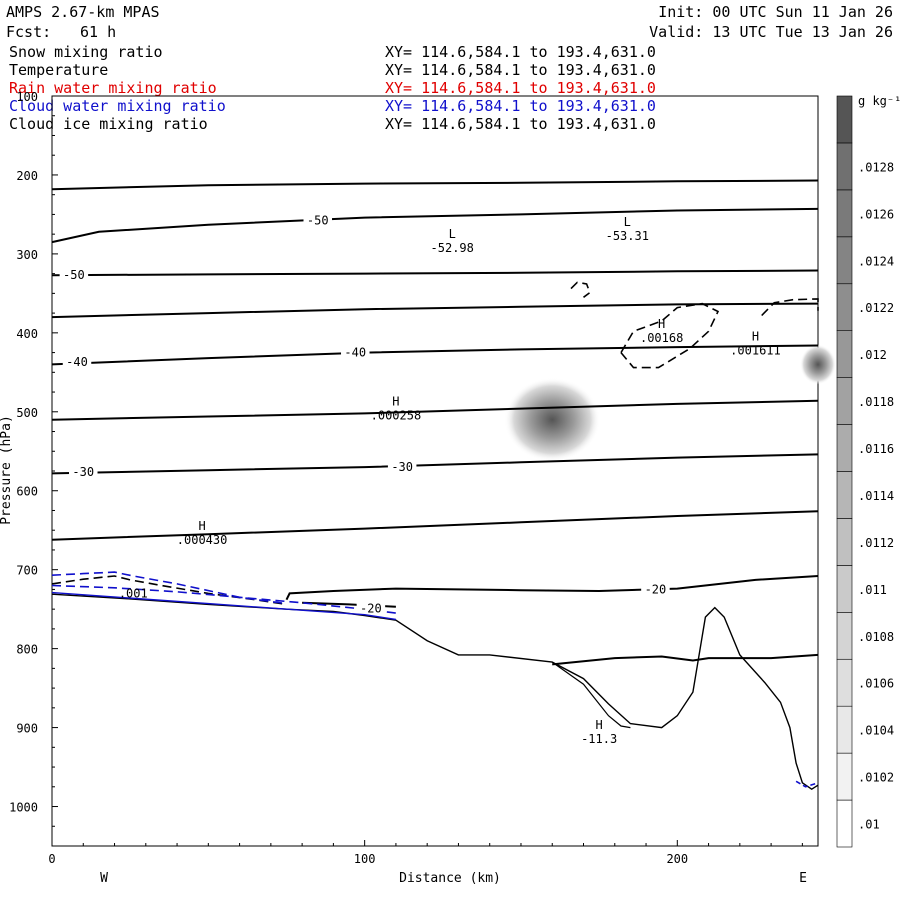 This screenshot has height=900, width=900. What do you see at coordinates (27, 176) in the screenshot?
I see `y-tick-label: 200` at bounding box center [27, 176].